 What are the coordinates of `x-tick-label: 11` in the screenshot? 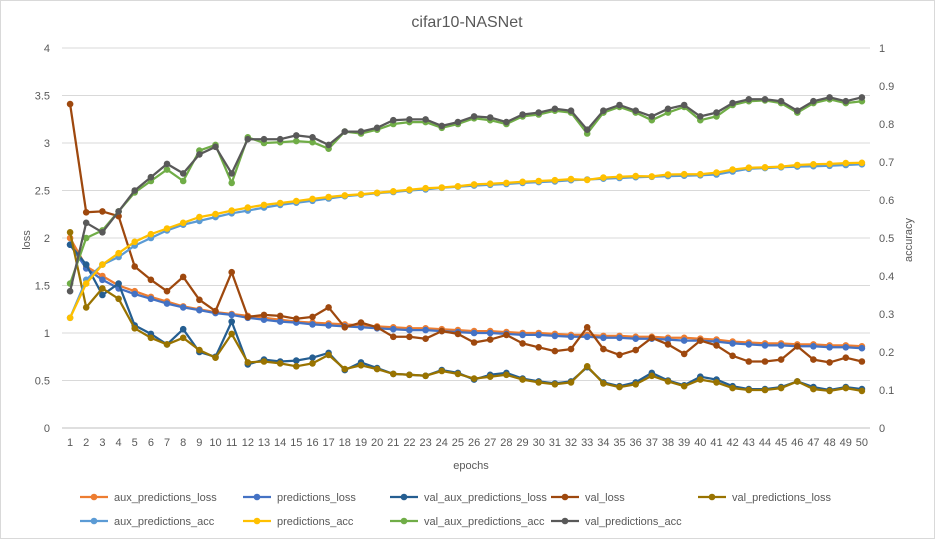 It's located at (231, 443).